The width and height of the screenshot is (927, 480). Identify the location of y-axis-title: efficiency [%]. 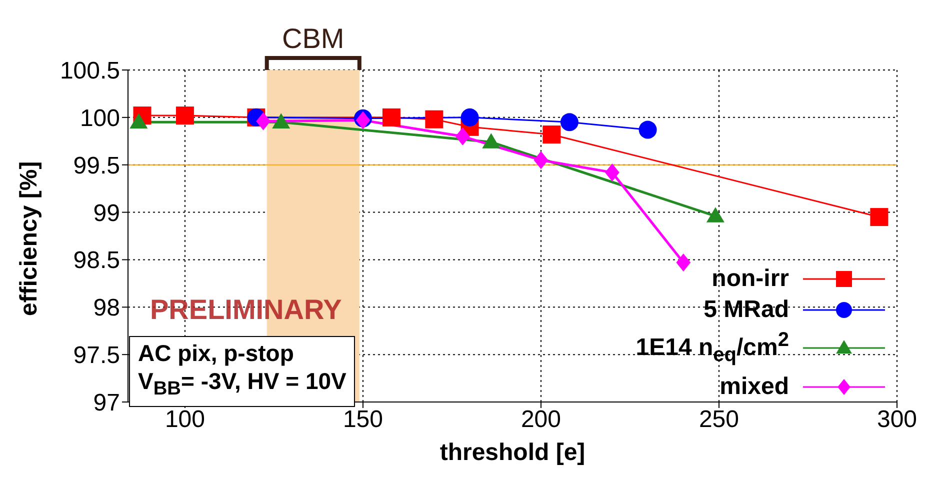
(29, 238).